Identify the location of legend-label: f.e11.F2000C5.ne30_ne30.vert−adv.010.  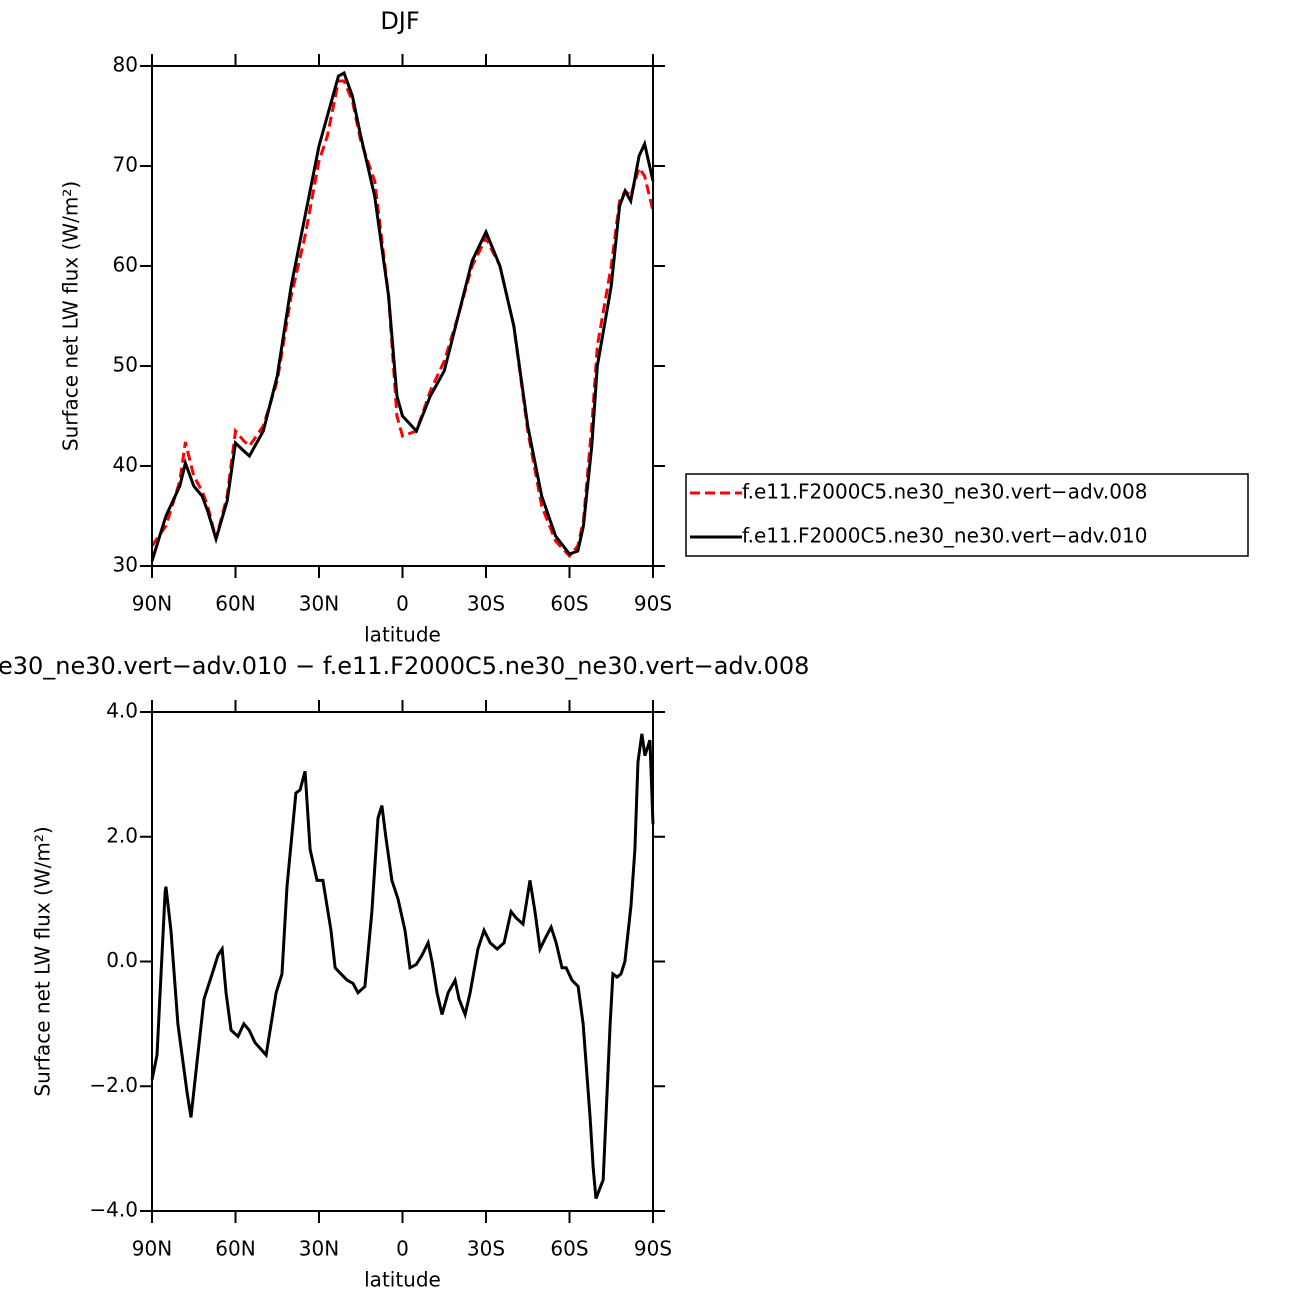
(944, 536).